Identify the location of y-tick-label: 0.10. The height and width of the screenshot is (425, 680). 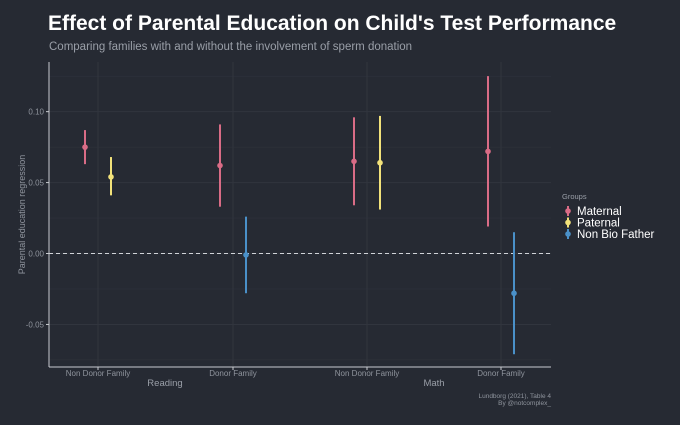
(36, 112).